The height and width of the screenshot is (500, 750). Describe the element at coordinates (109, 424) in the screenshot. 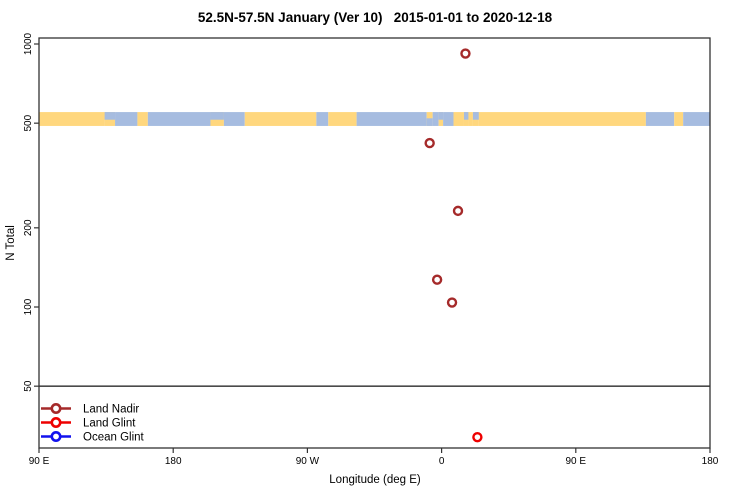

I see `legend-label: Land Glint` at that location.